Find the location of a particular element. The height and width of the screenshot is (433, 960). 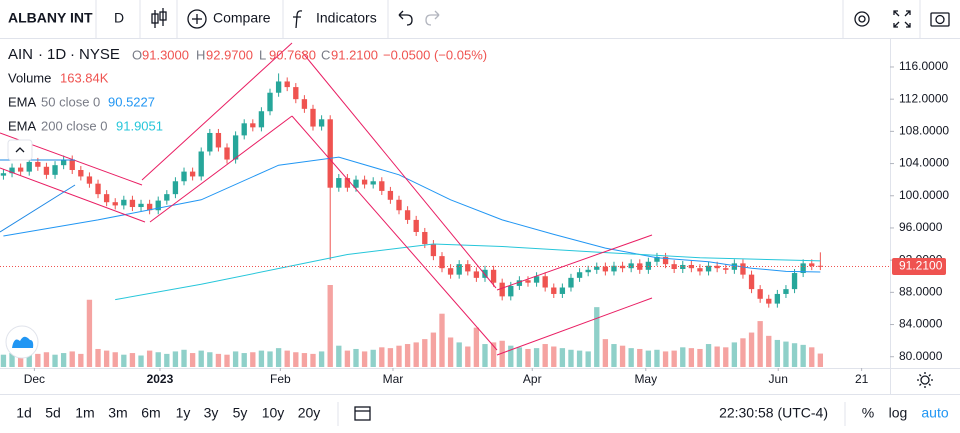

redo-button is located at coordinates (432, 18).